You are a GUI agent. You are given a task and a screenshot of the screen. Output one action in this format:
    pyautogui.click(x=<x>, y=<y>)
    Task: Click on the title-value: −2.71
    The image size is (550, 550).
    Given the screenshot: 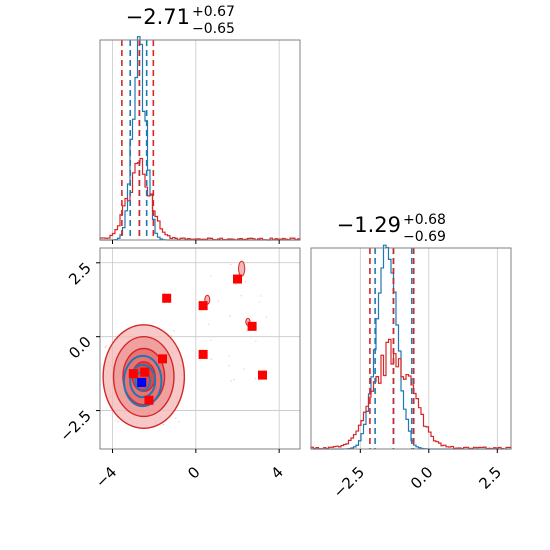 What is the action you would take?
    pyautogui.click(x=158, y=17)
    